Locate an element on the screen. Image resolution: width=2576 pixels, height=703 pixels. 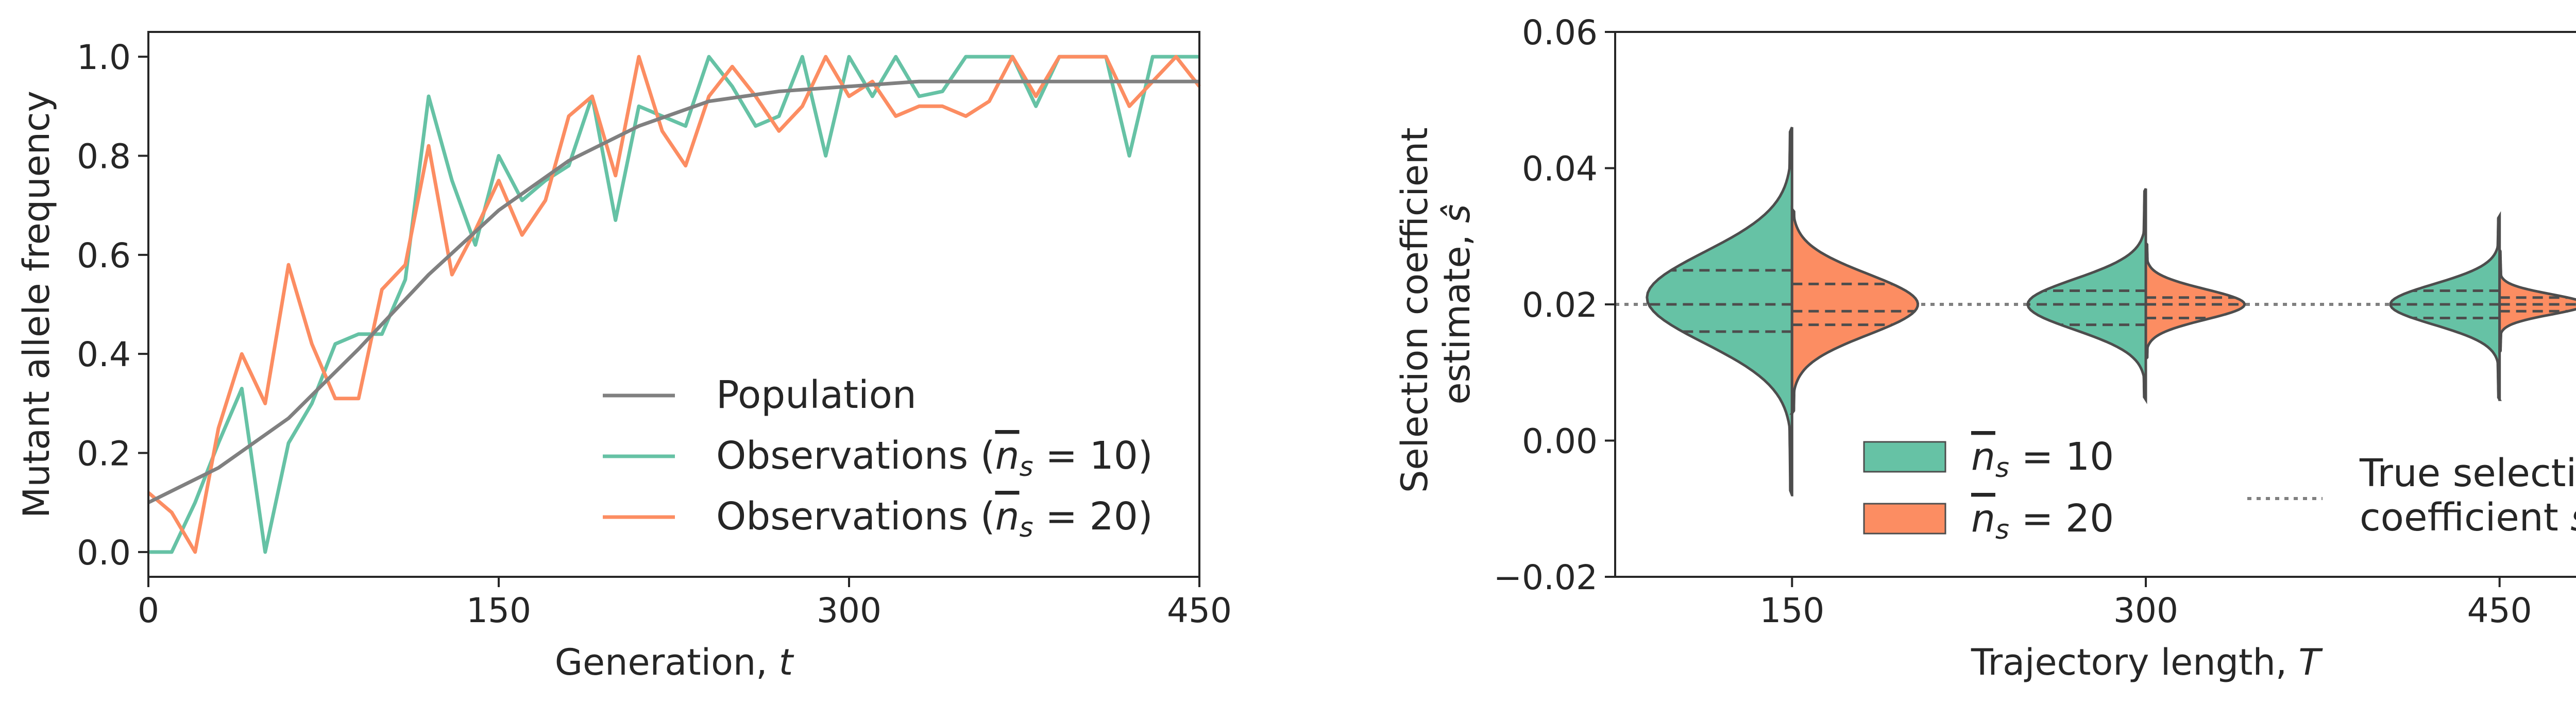
legend-true-selection-label: True selection coefficient s is located at coordinates (2467, 495).